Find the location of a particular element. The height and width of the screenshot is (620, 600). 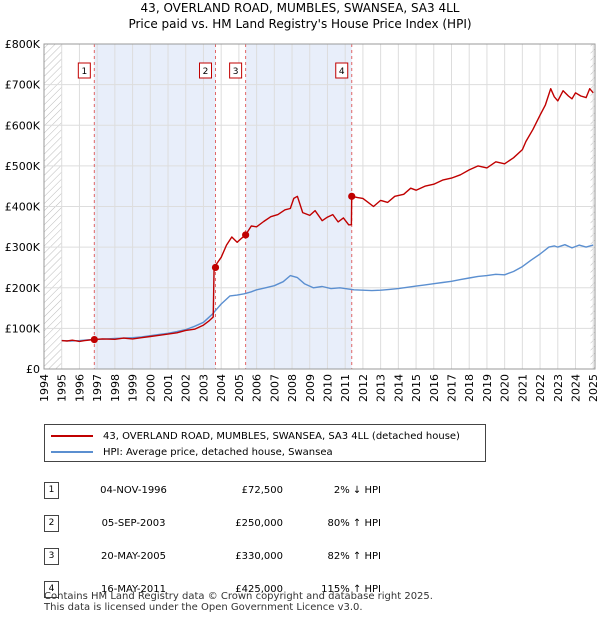

y-tick-label: £200K is located at coordinates (23, 288).